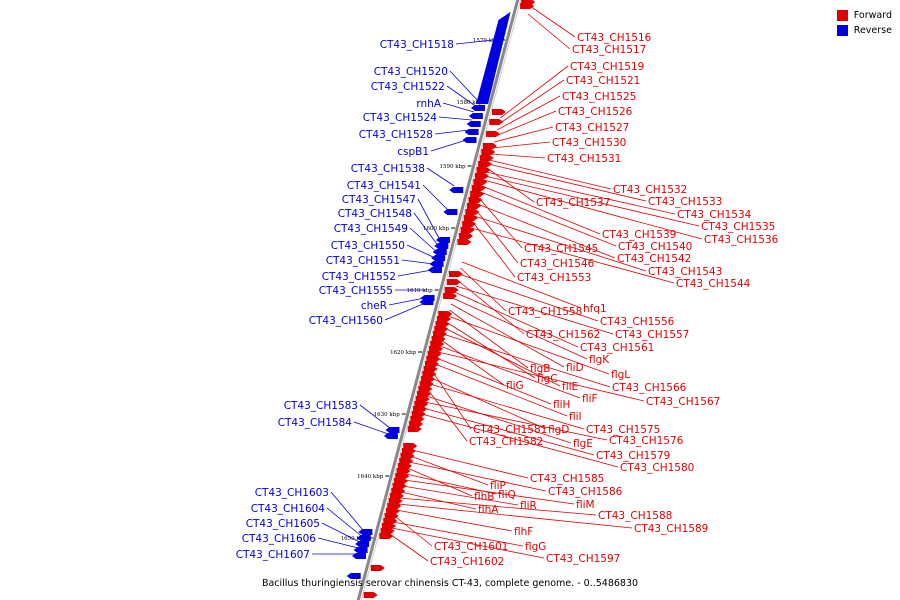 The image size is (900, 600). I want to click on reverse-gene-label: CT43_CH1547, so click(379, 200).